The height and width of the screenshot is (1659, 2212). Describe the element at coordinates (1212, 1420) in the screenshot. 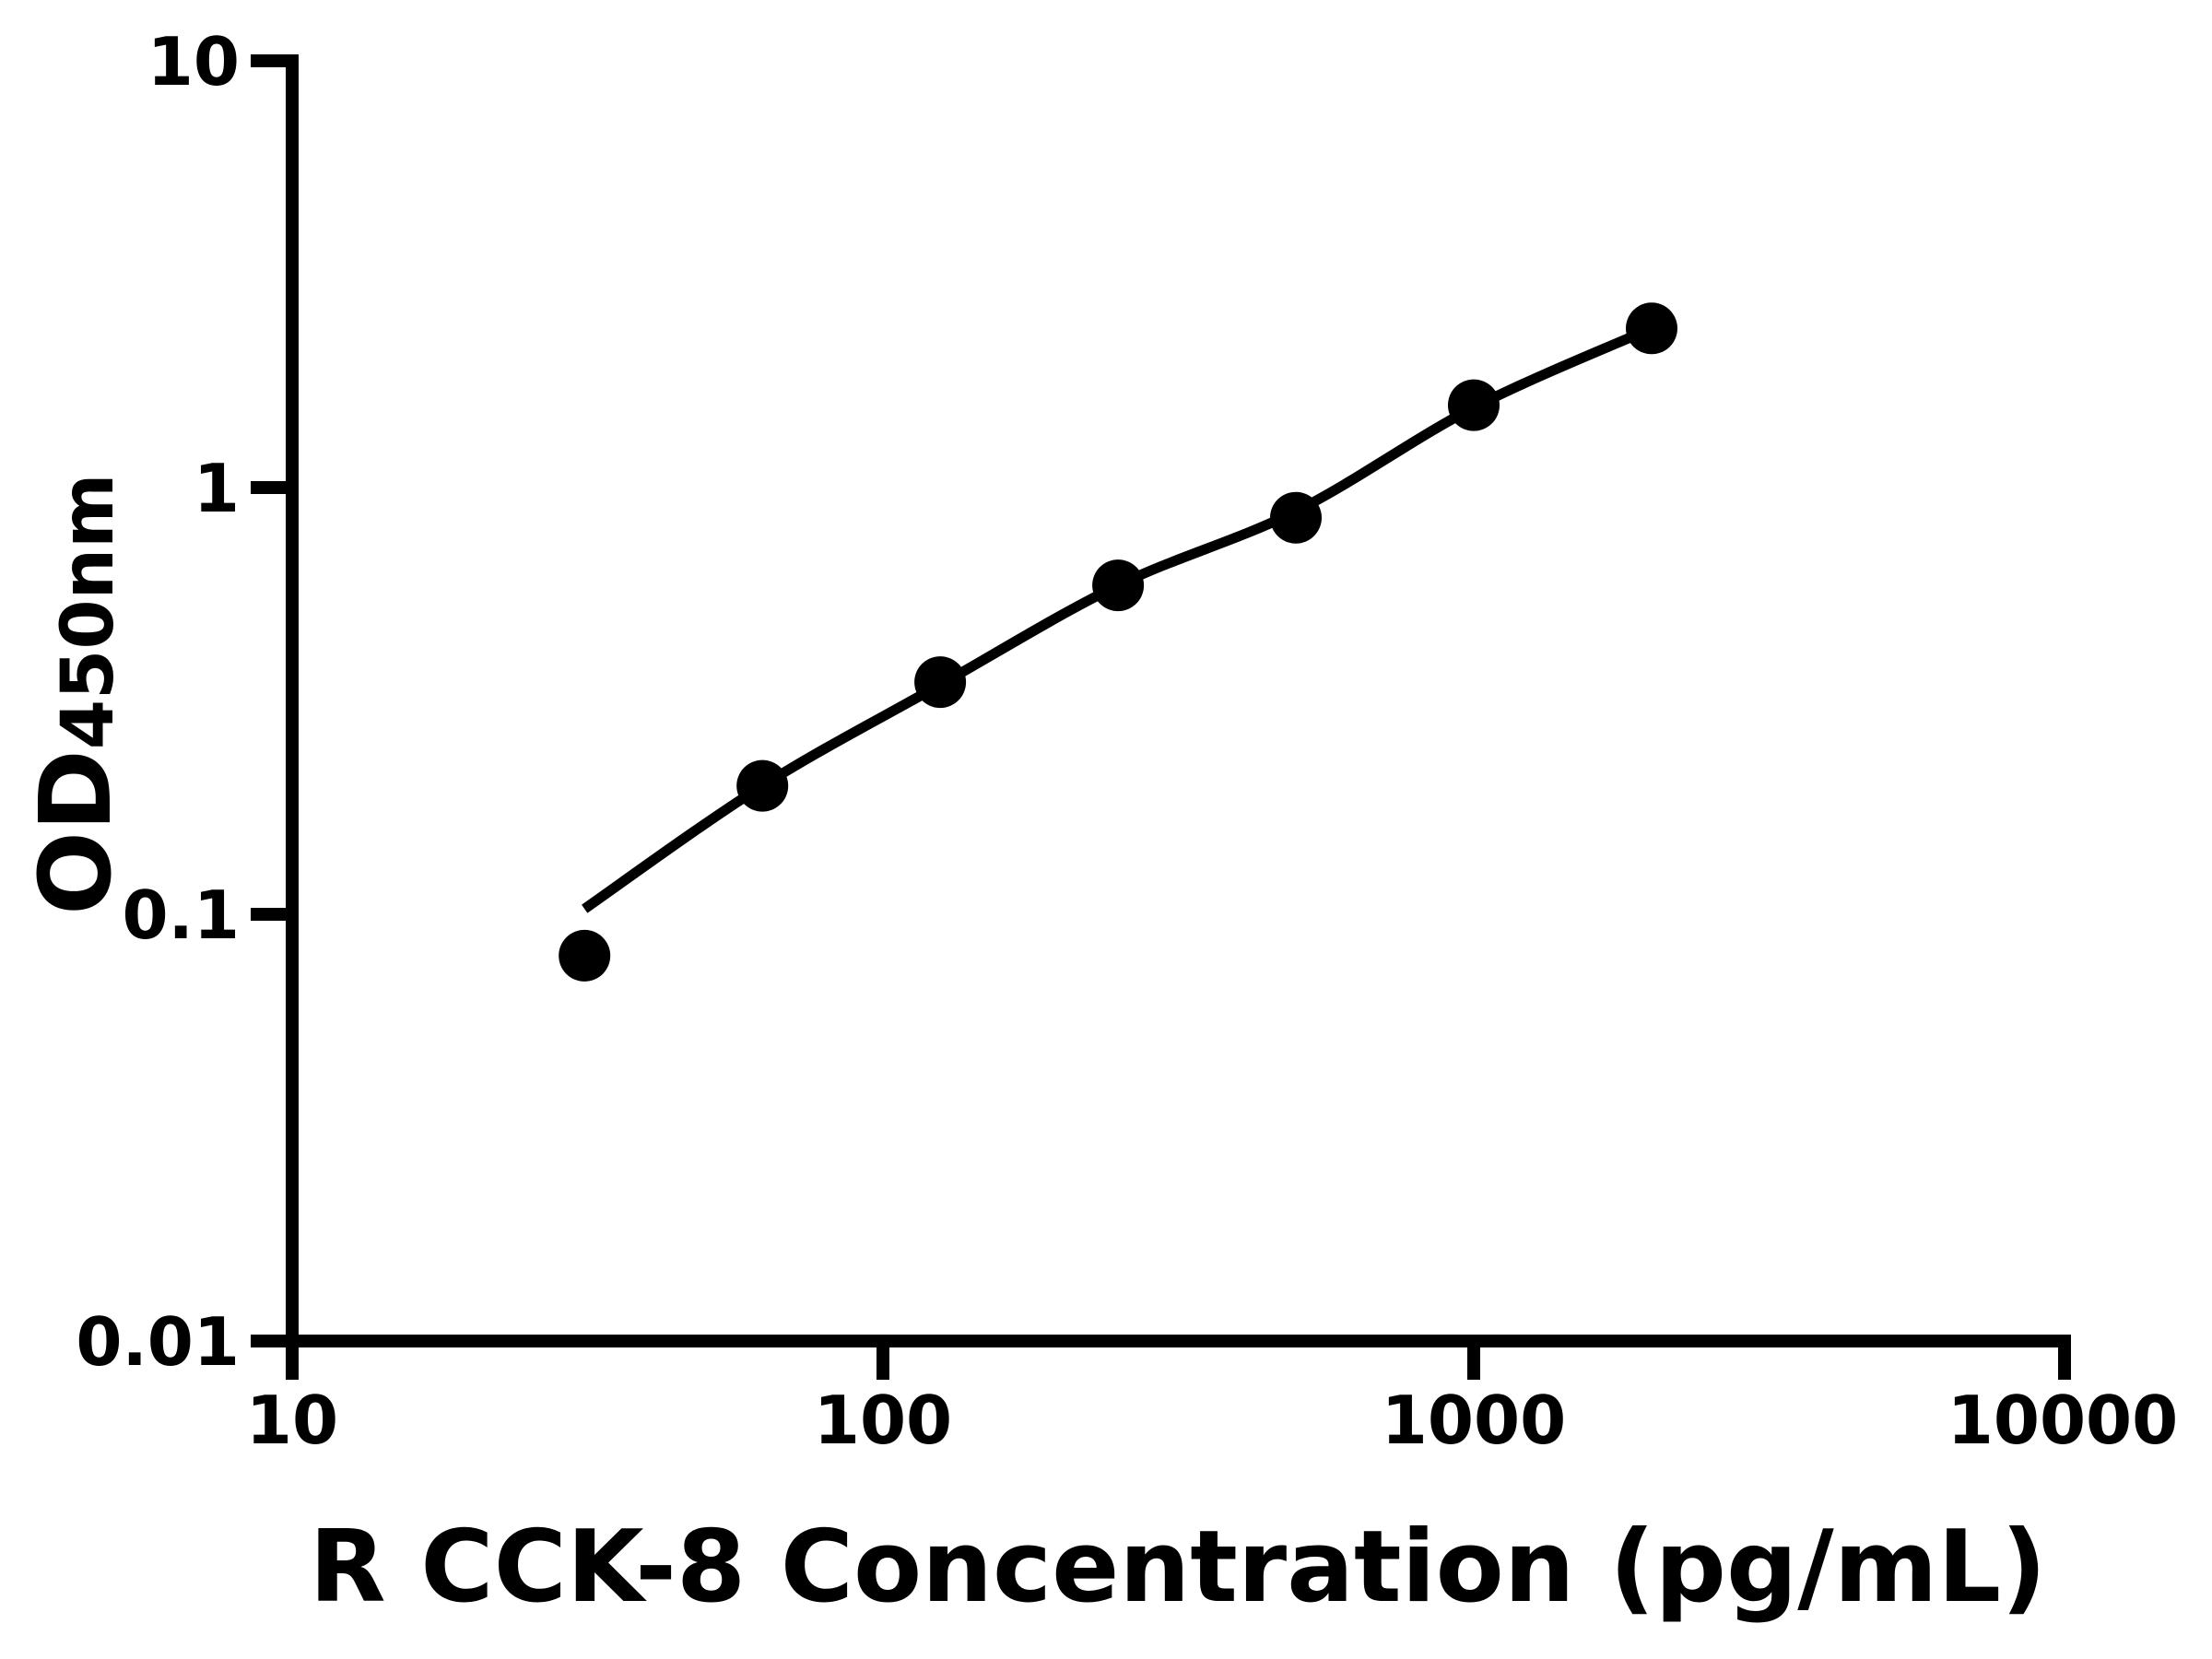

I see `x-axis-tick-labels: 10 100 1000 10000` at that location.